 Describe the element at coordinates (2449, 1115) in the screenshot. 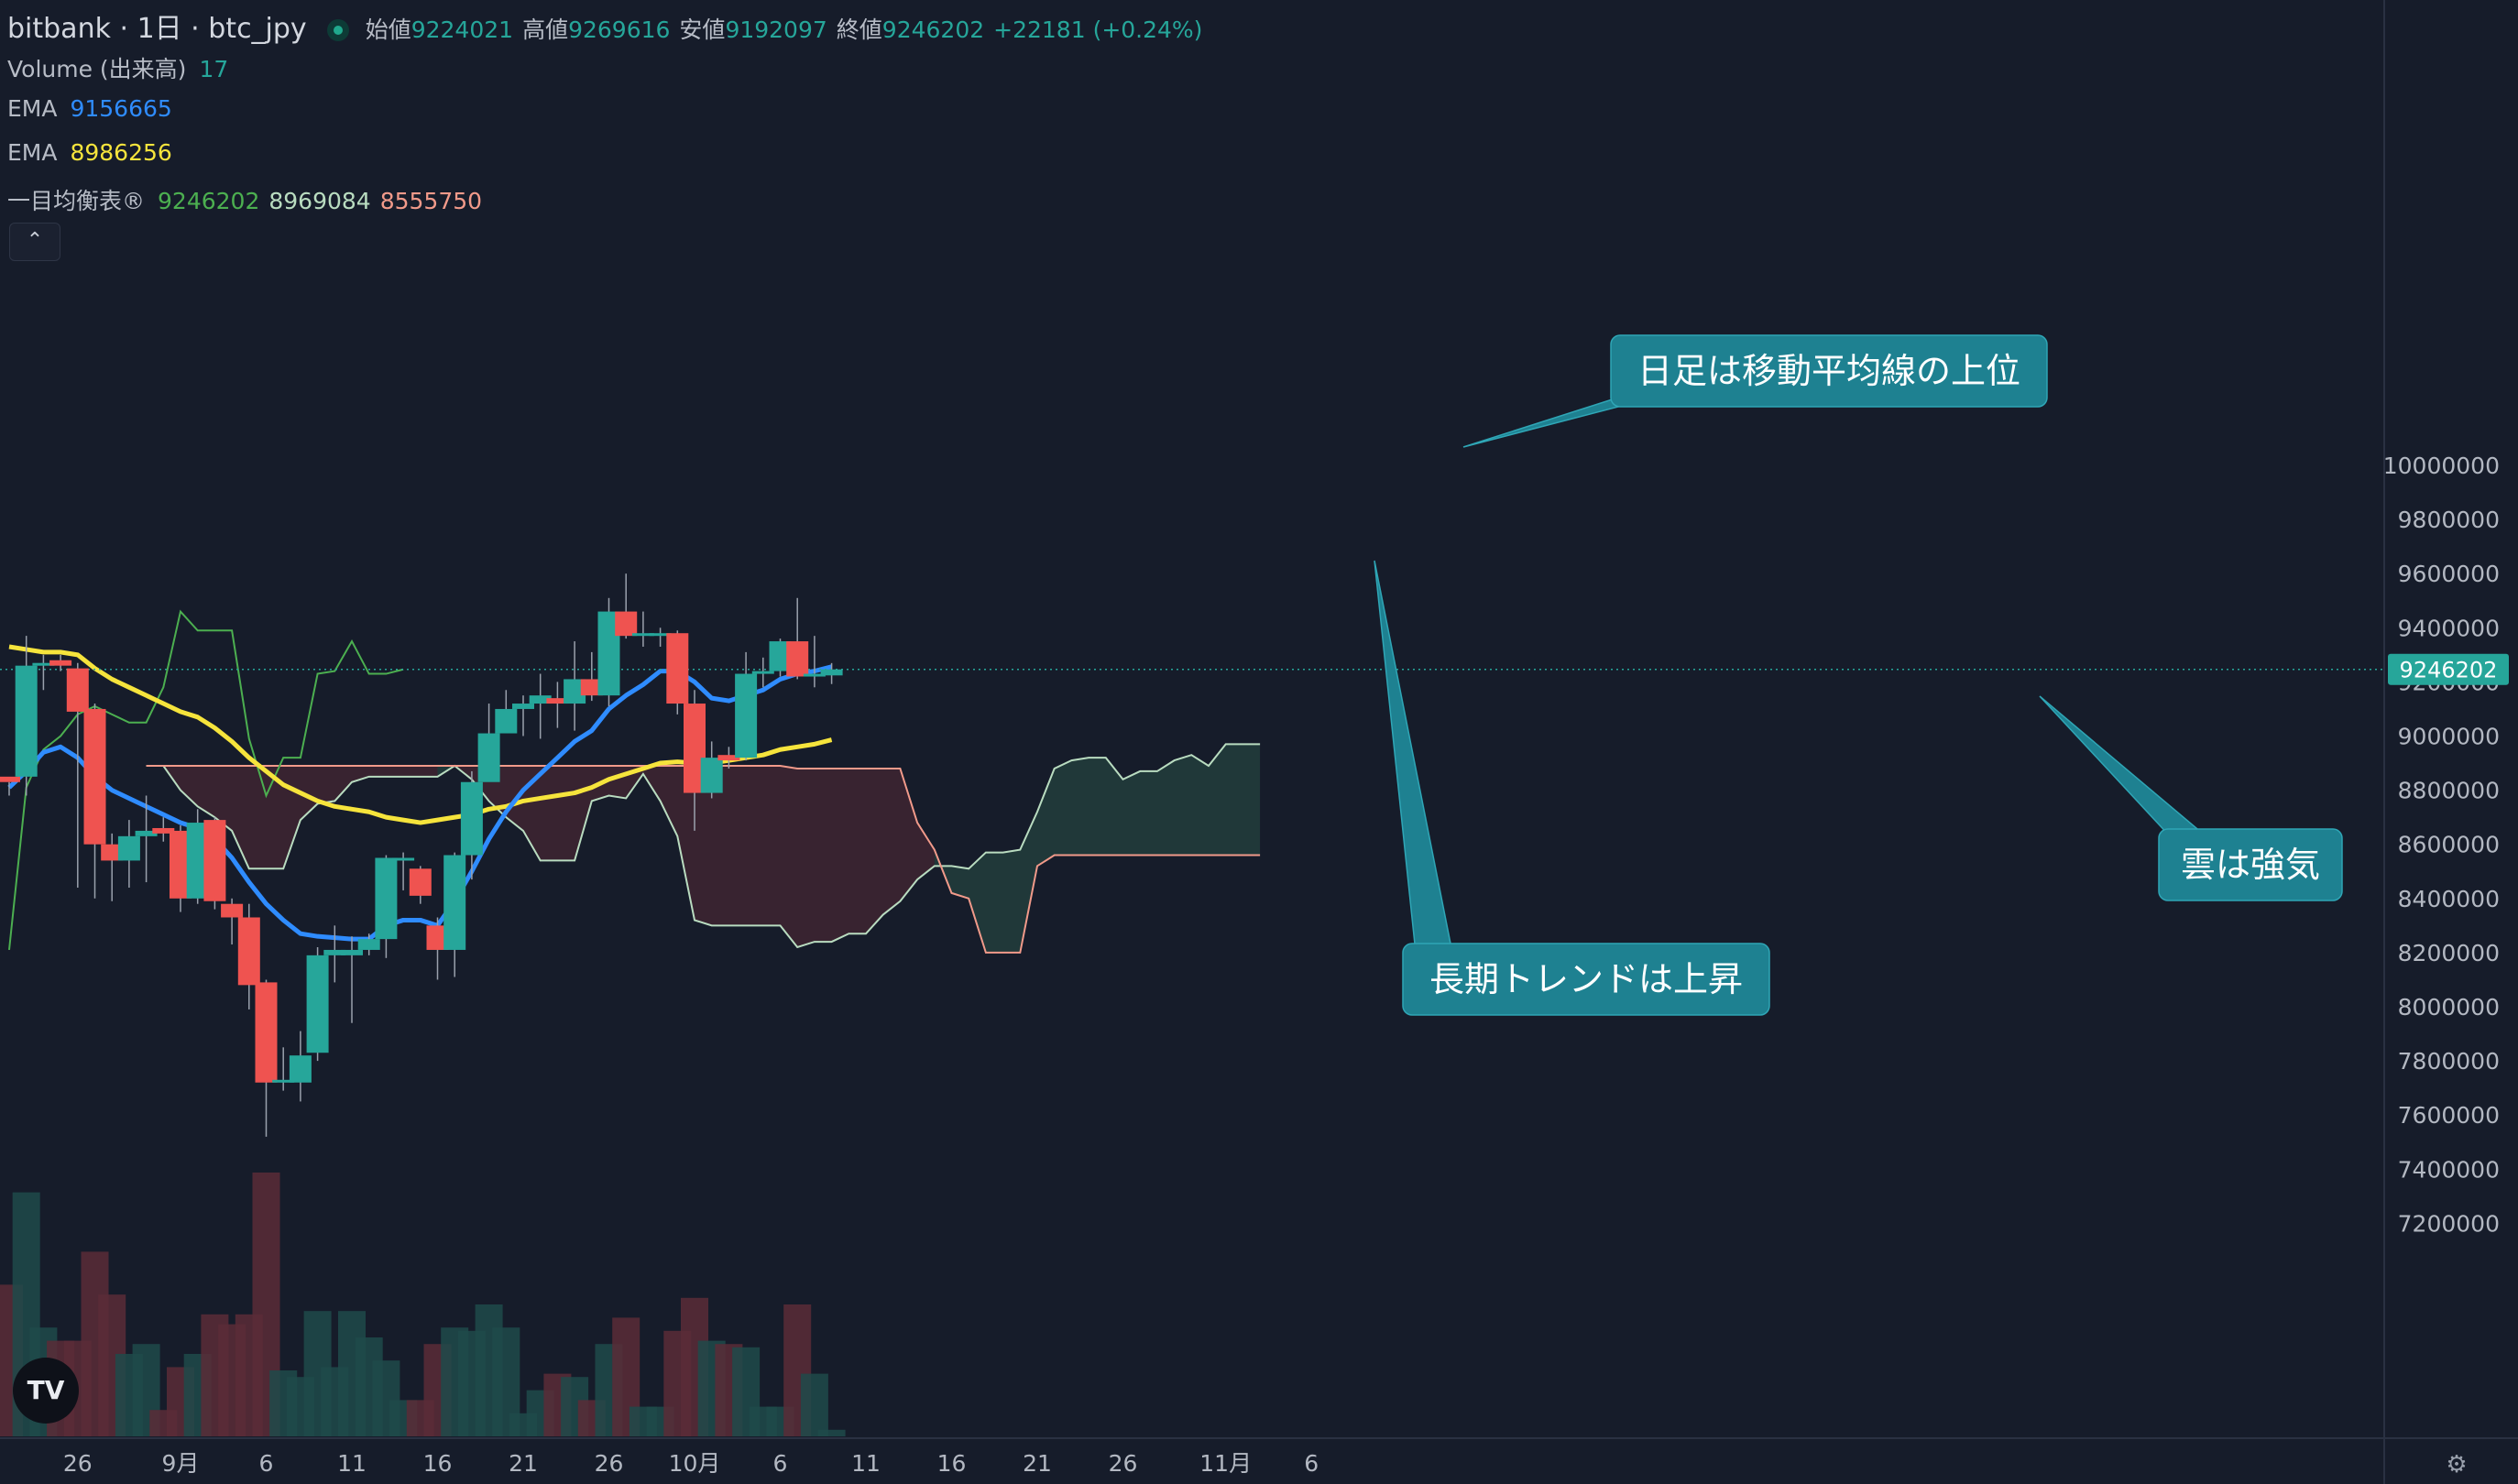

I see `y-tick-label: 7600000` at that location.